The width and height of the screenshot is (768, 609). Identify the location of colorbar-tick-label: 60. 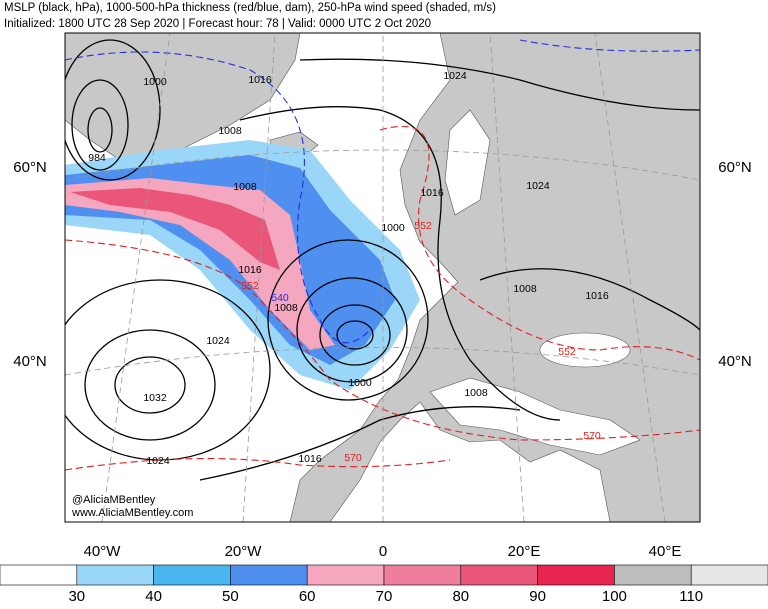
(307, 596).